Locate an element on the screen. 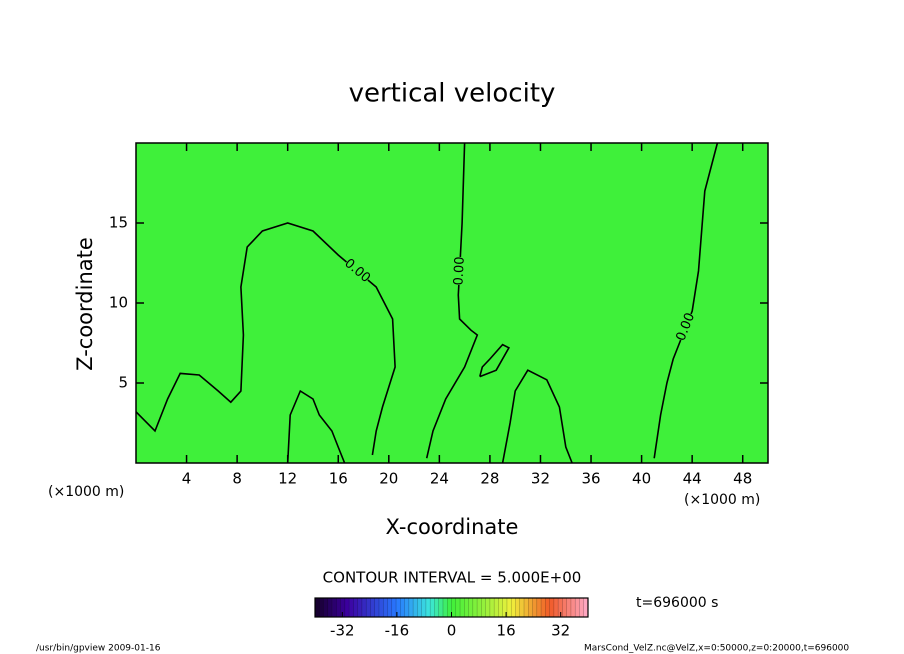 Image resolution: width=904 pixels, height=654 pixels. time-label: t=696000 s is located at coordinates (677, 603).